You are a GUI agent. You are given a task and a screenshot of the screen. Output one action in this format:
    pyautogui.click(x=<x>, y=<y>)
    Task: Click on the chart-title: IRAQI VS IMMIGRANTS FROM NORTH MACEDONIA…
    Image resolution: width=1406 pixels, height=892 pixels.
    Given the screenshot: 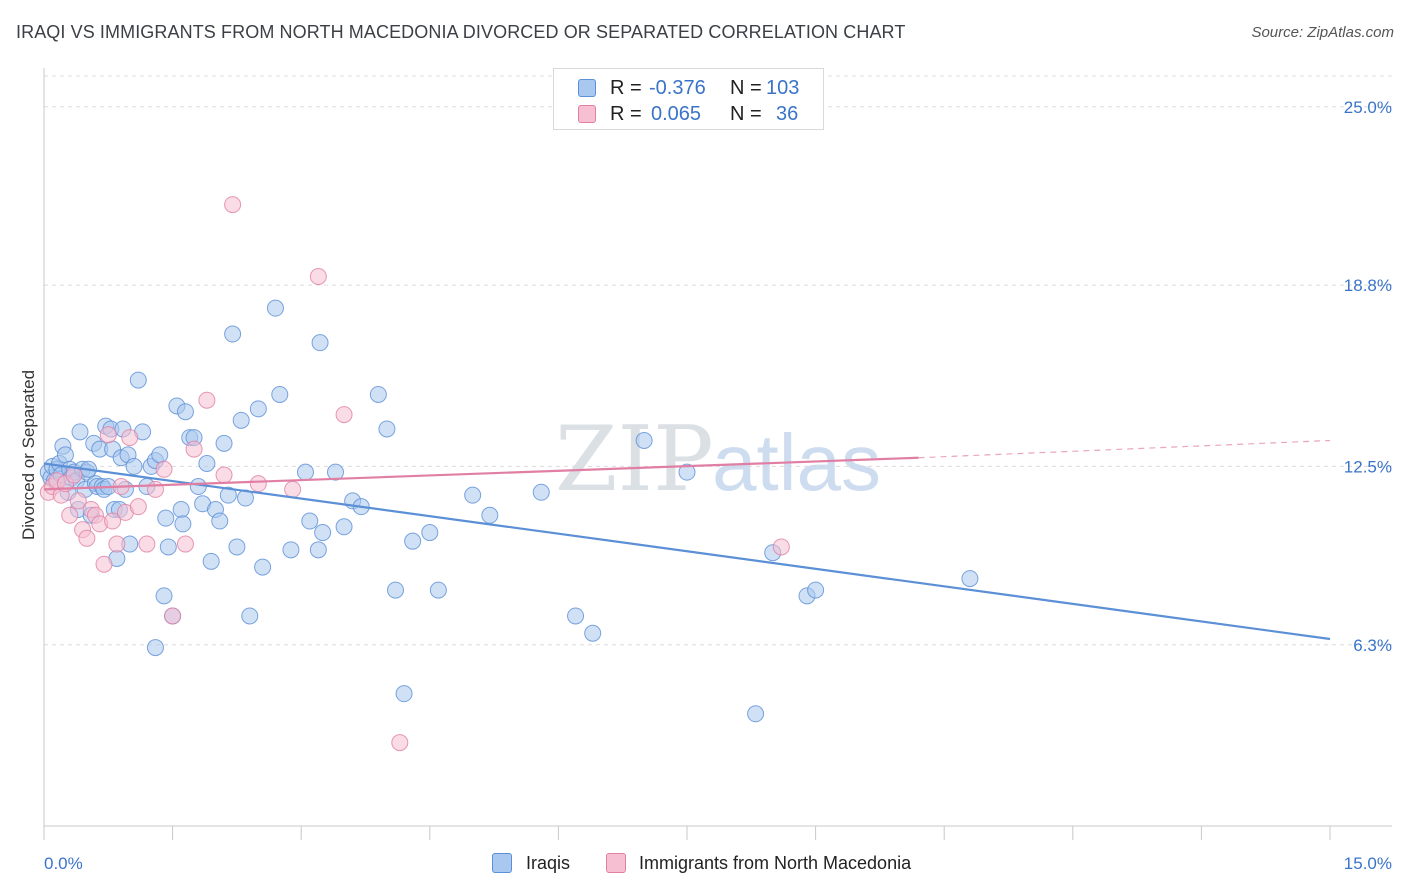 What is the action you would take?
    pyautogui.click(x=461, y=32)
    